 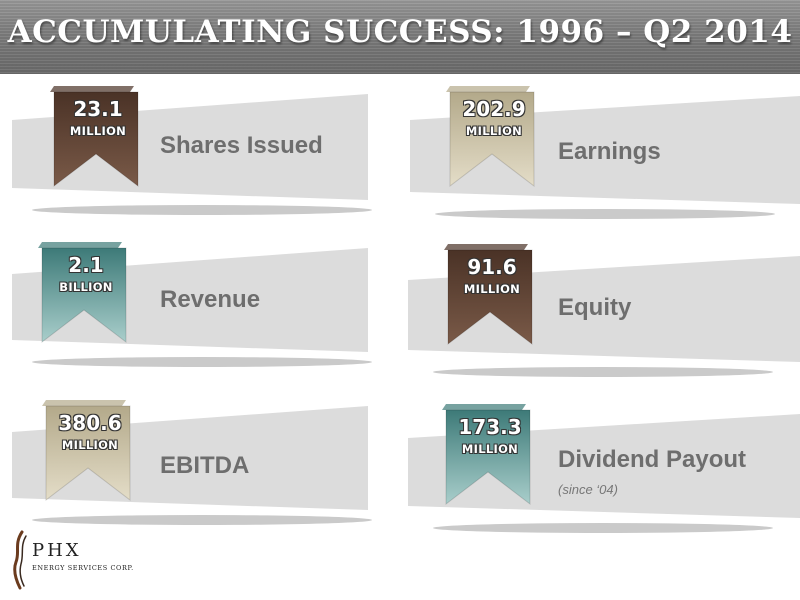 I want to click on company-logo: PHX ENERGY SERVICES CORP., so click(x=83, y=560).